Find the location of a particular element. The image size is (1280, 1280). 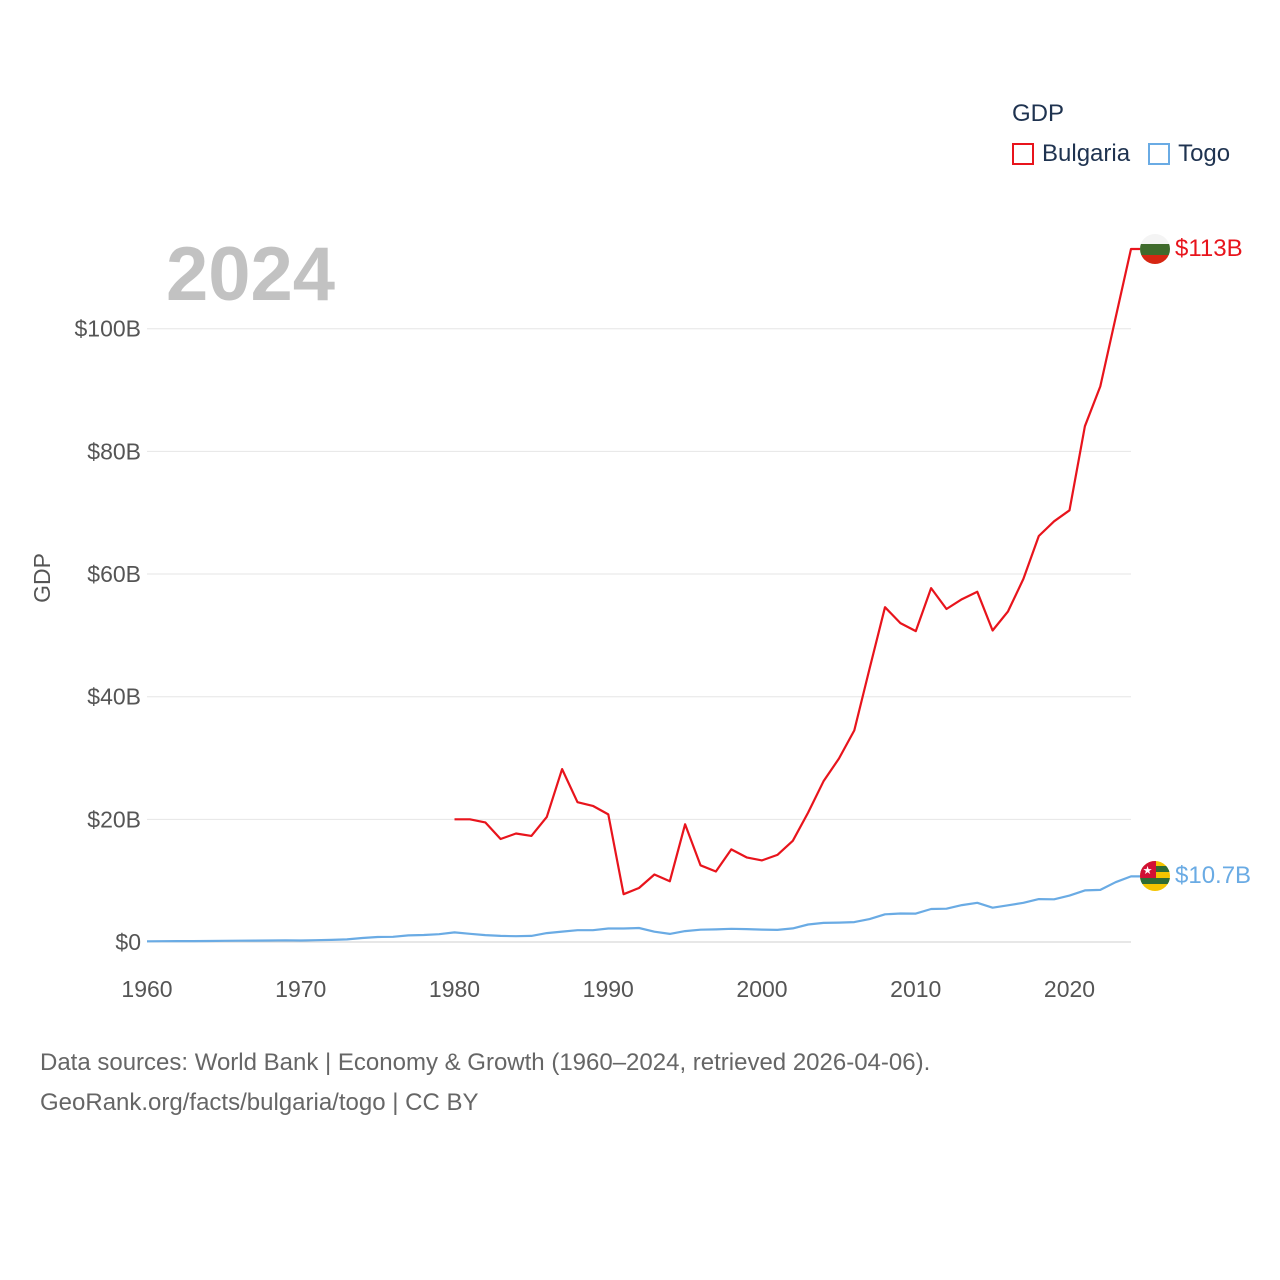

source-link: GeoRank.org/facts/bulgaria/togo | CC BY is located at coordinates (259, 1102).